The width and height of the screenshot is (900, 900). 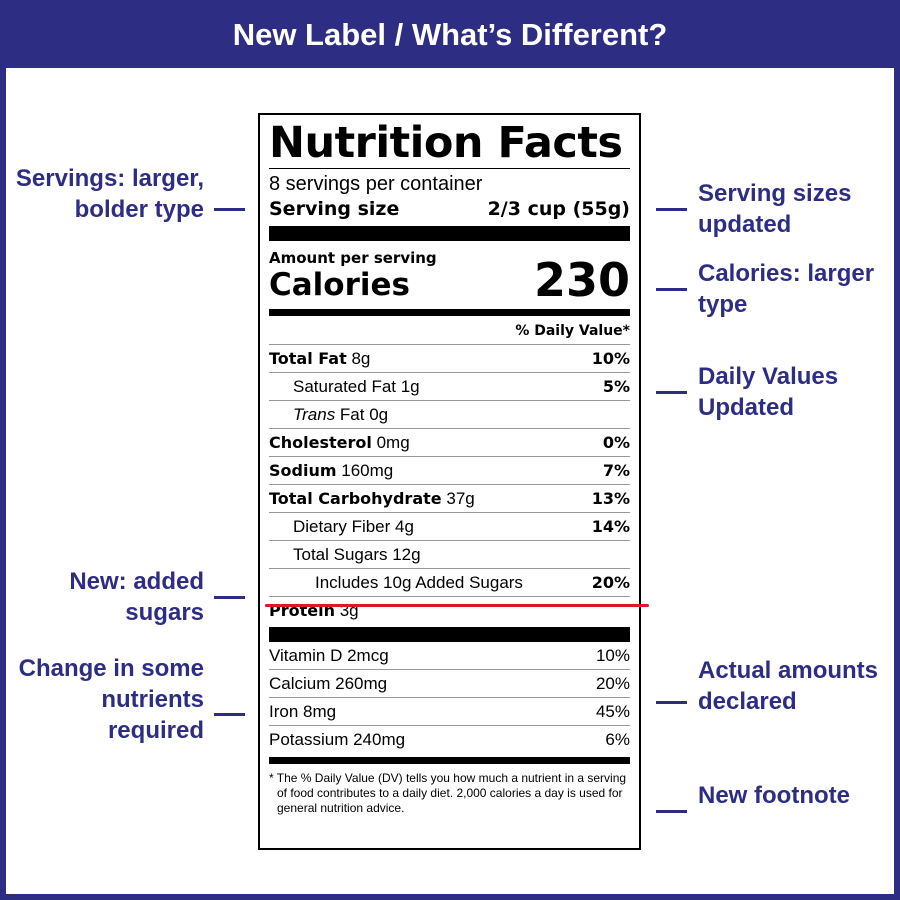 What do you see at coordinates (393, 442) in the screenshot?
I see `nutrient-amount: 0mg` at bounding box center [393, 442].